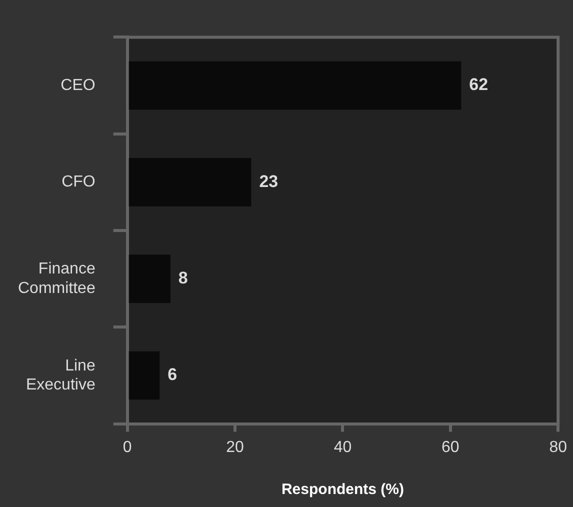  Describe the element at coordinates (342, 489) in the screenshot. I see `x-axis-title: Respondents (%)` at that location.